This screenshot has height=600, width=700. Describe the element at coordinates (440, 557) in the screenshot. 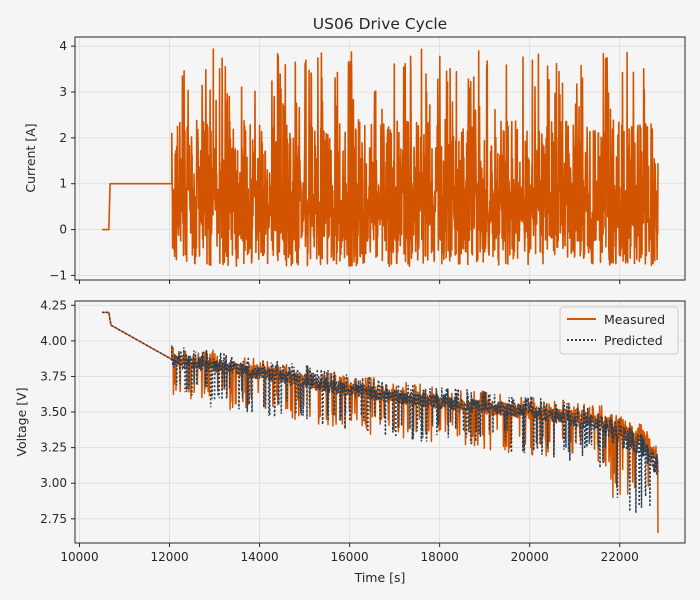

I see `voltage-xtick-label: 18000` at that location.